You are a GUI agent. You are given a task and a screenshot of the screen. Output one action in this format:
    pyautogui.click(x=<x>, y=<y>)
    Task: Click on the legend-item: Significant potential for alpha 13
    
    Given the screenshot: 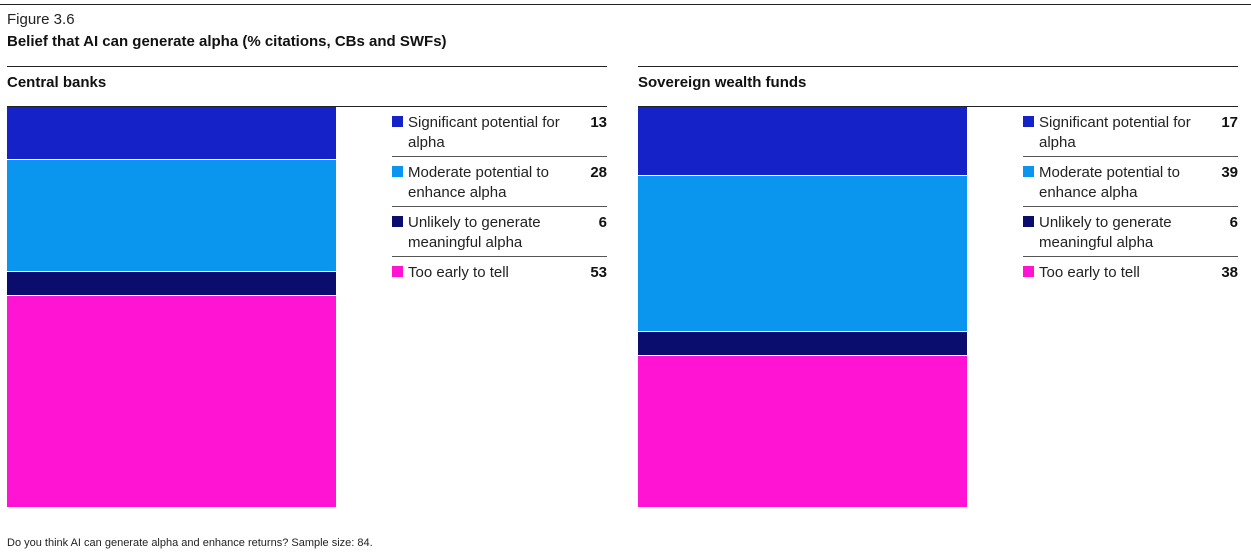 What is the action you would take?
    pyautogui.click(x=499, y=132)
    